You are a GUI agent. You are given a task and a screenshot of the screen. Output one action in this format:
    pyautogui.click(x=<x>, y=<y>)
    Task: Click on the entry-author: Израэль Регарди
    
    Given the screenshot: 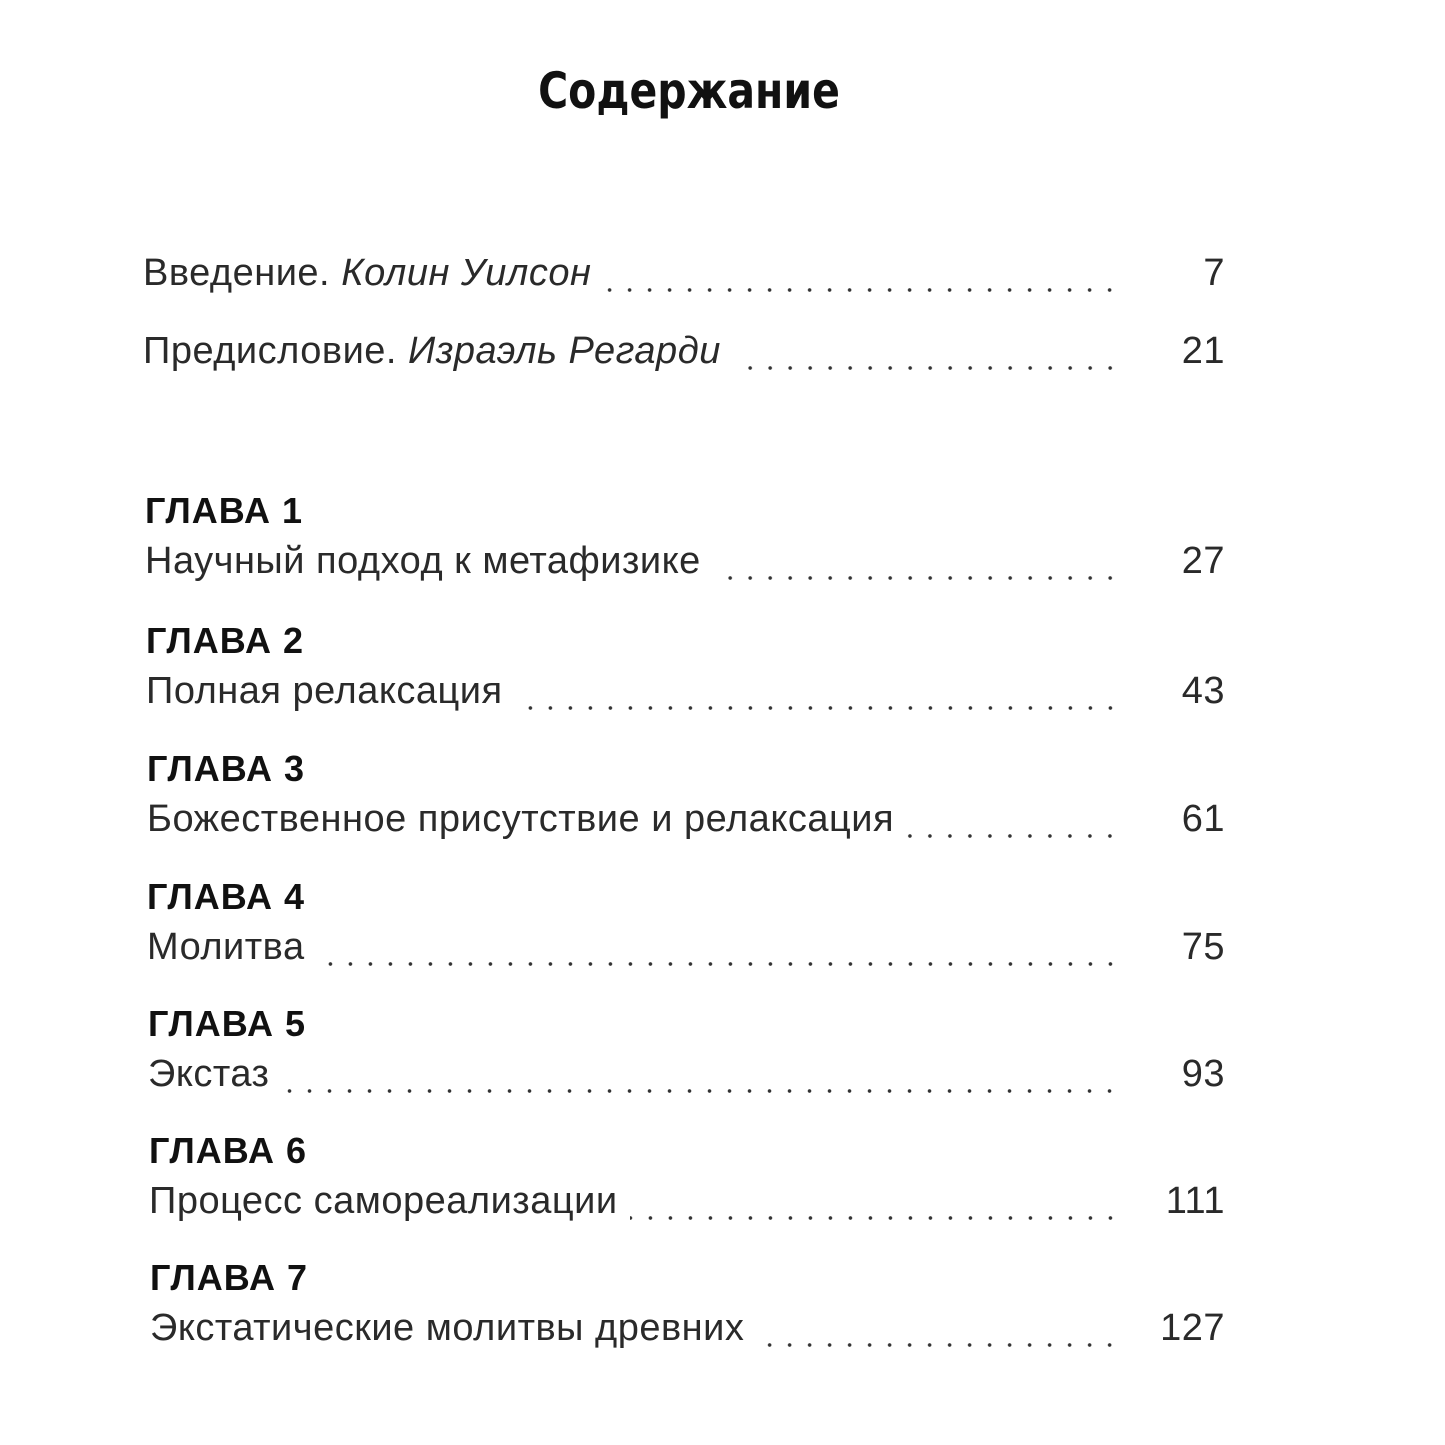 What is the action you would take?
    pyautogui.click(x=564, y=351)
    